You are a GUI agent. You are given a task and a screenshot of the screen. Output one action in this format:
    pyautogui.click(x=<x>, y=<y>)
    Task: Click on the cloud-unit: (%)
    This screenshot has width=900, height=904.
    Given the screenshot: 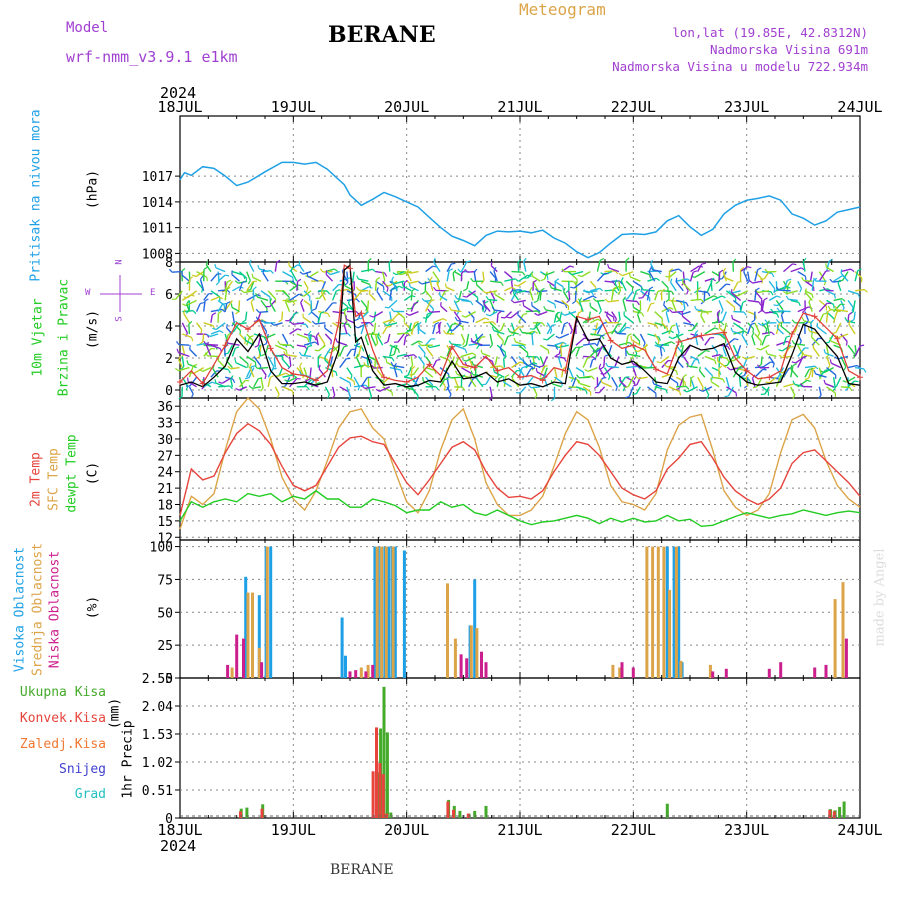 What is the action you would take?
    pyautogui.click(x=93, y=608)
    